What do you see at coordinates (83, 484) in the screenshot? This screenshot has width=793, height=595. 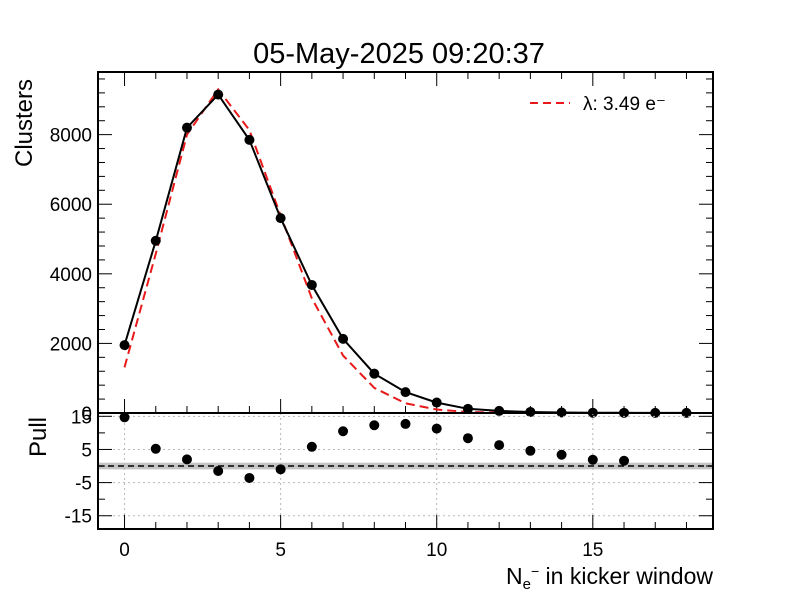 I see `pull-y-tick-label: -5` at bounding box center [83, 484].